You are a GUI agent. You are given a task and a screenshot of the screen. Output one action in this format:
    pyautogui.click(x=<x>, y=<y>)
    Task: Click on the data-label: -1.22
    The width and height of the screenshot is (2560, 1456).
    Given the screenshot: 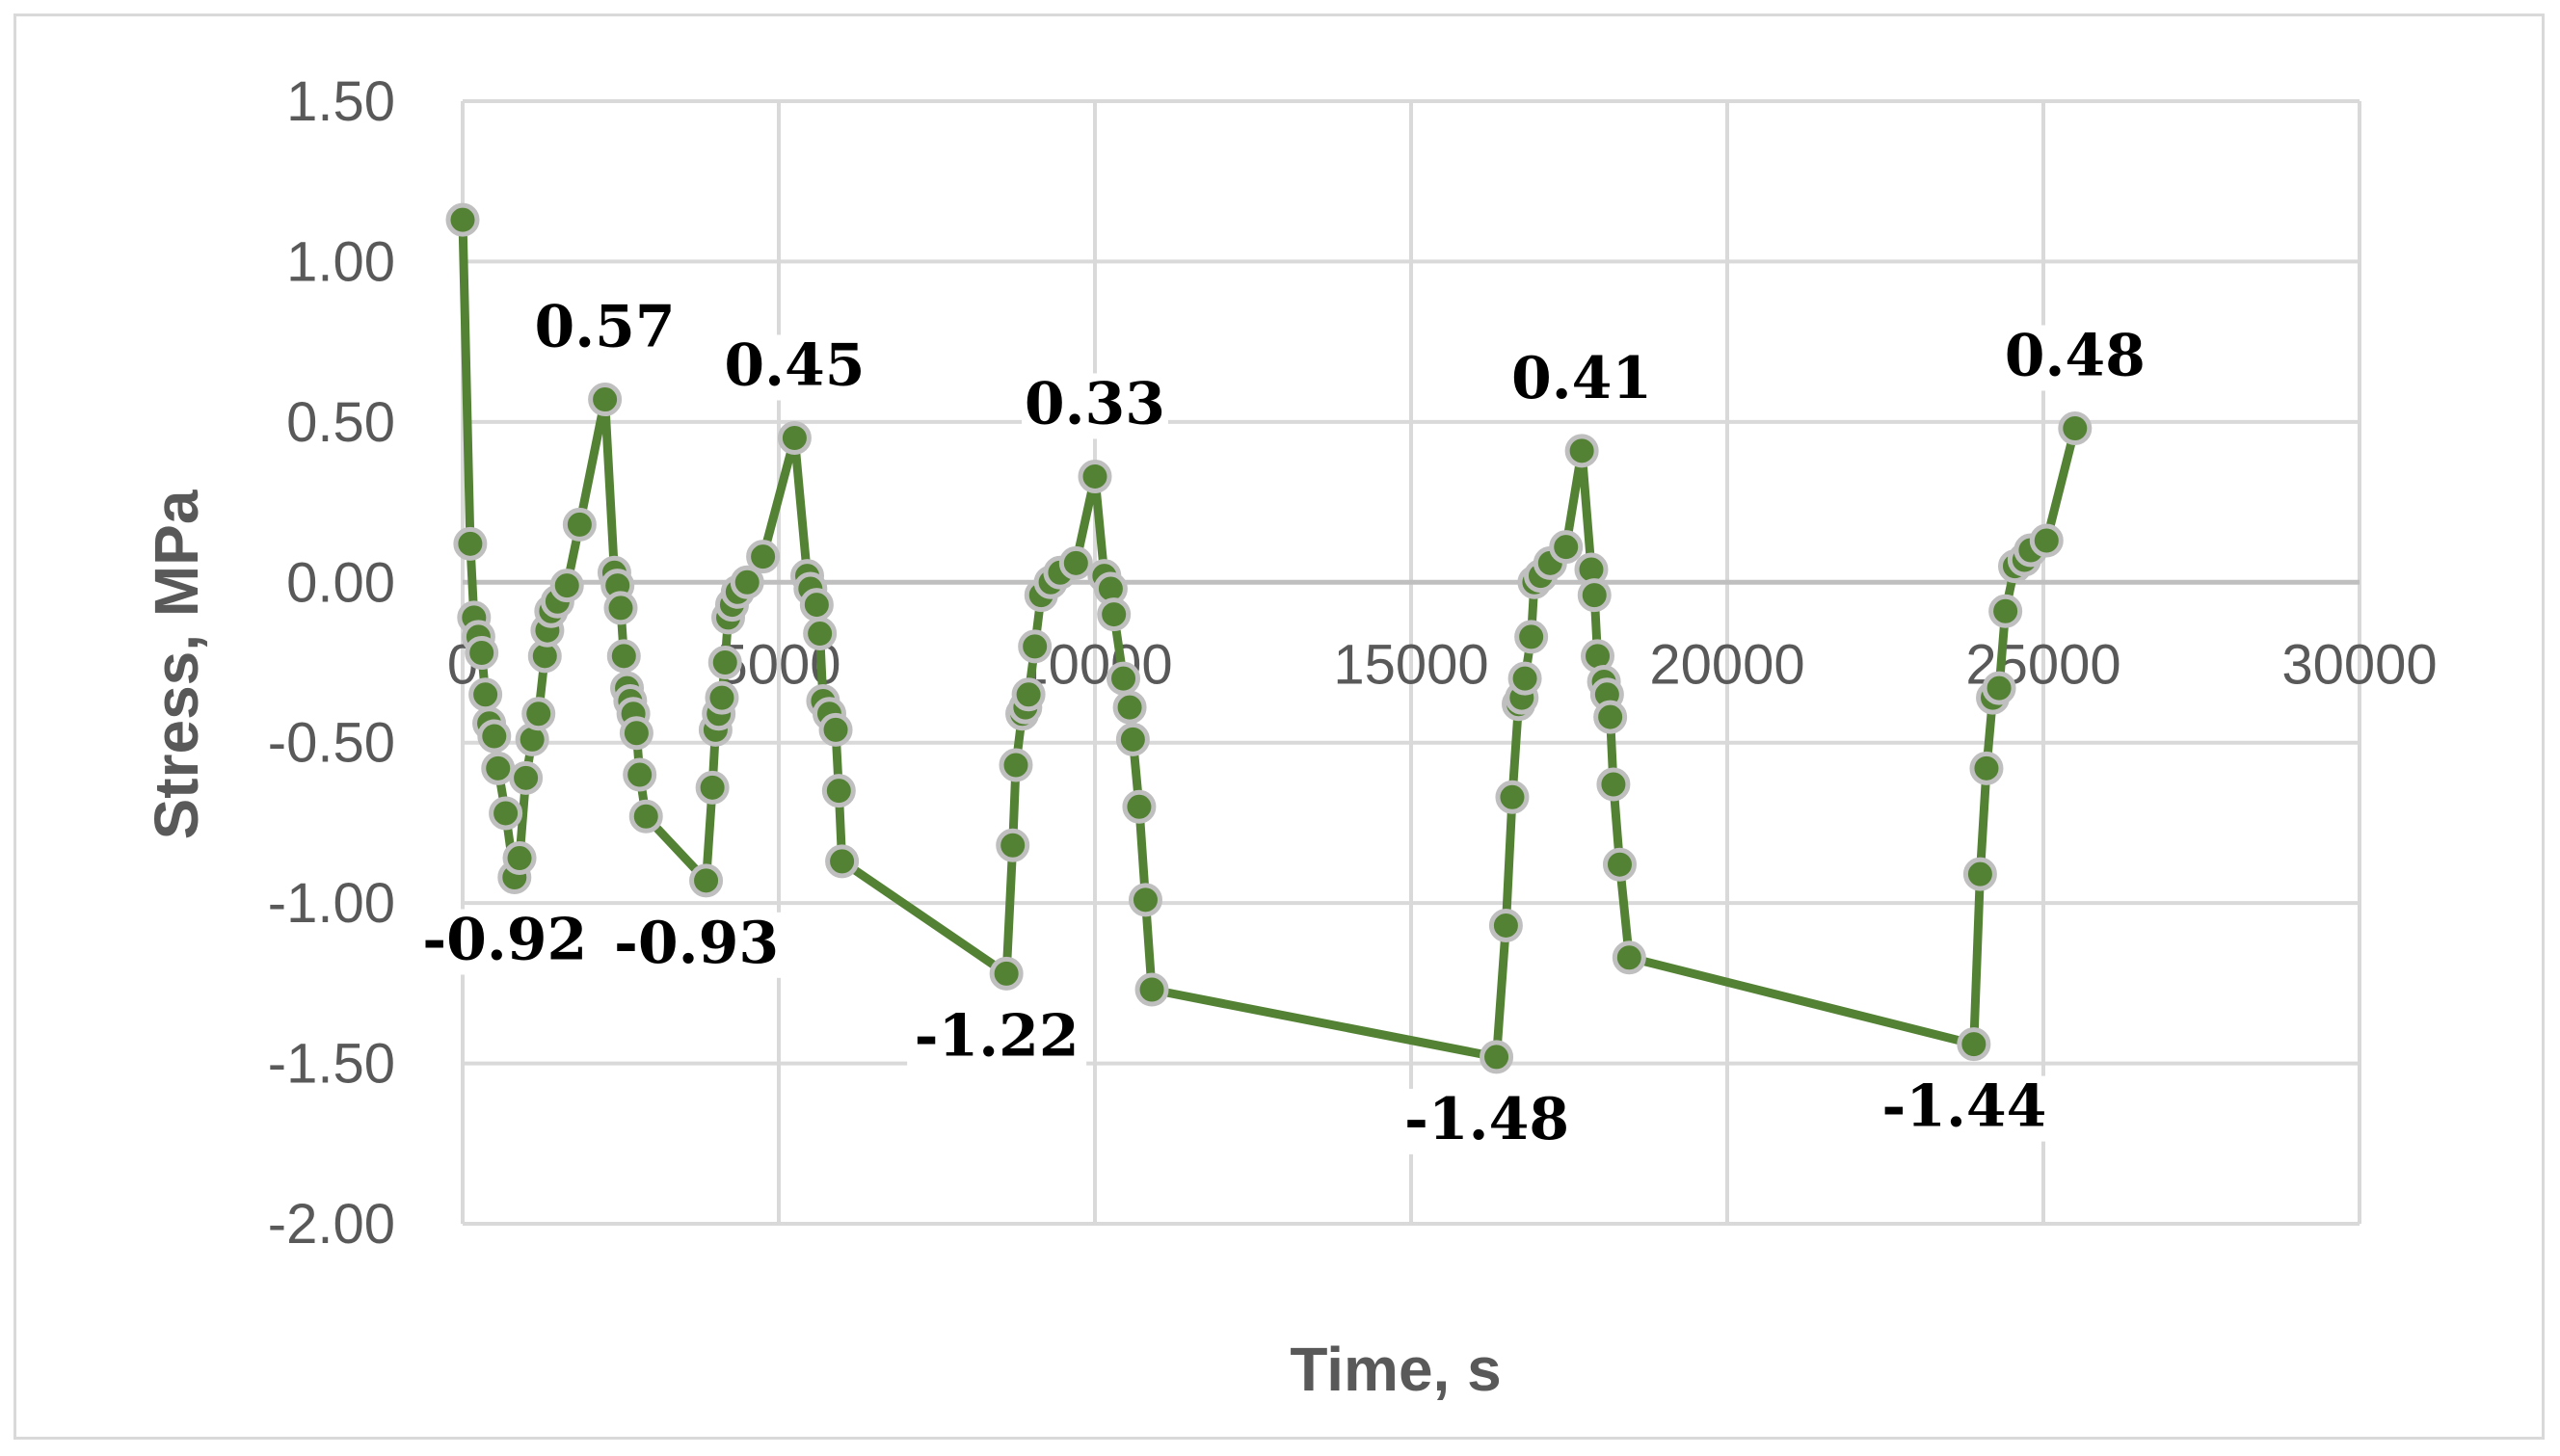 What is the action you would take?
    pyautogui.click(x=997, y=1036)
    